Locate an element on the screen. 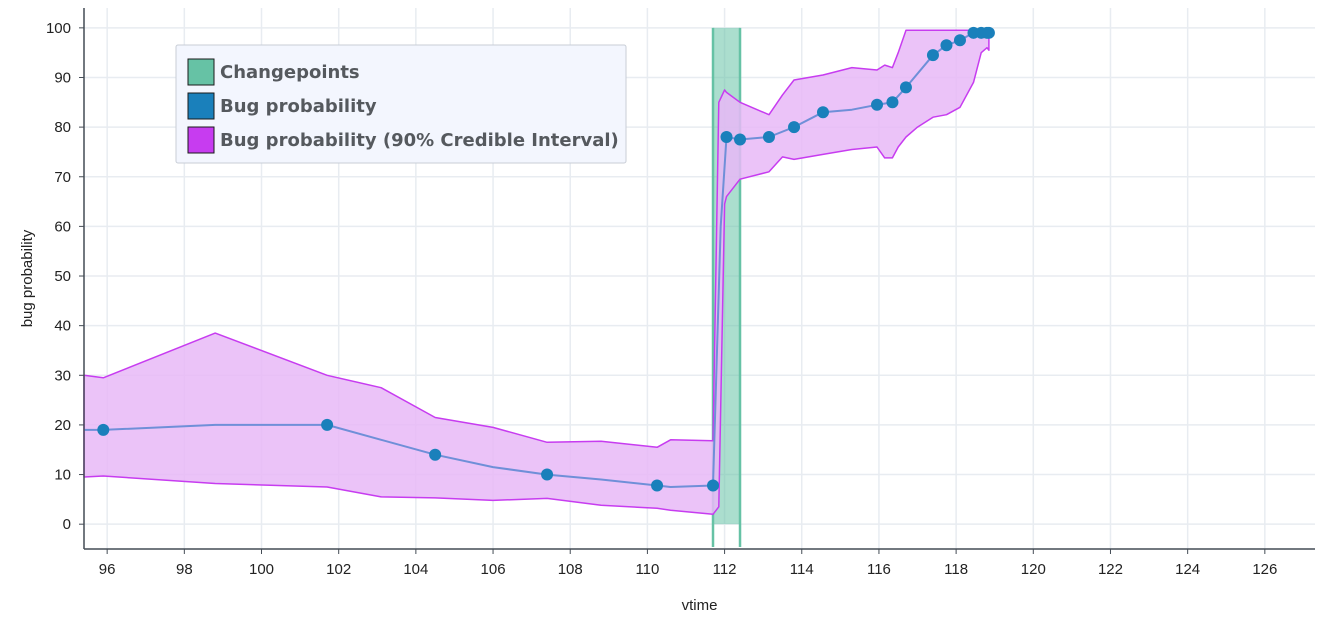 The height and width of the screenshot is (631, 1330). x-tick-label: 126 is located at coordinates (1264, 569).